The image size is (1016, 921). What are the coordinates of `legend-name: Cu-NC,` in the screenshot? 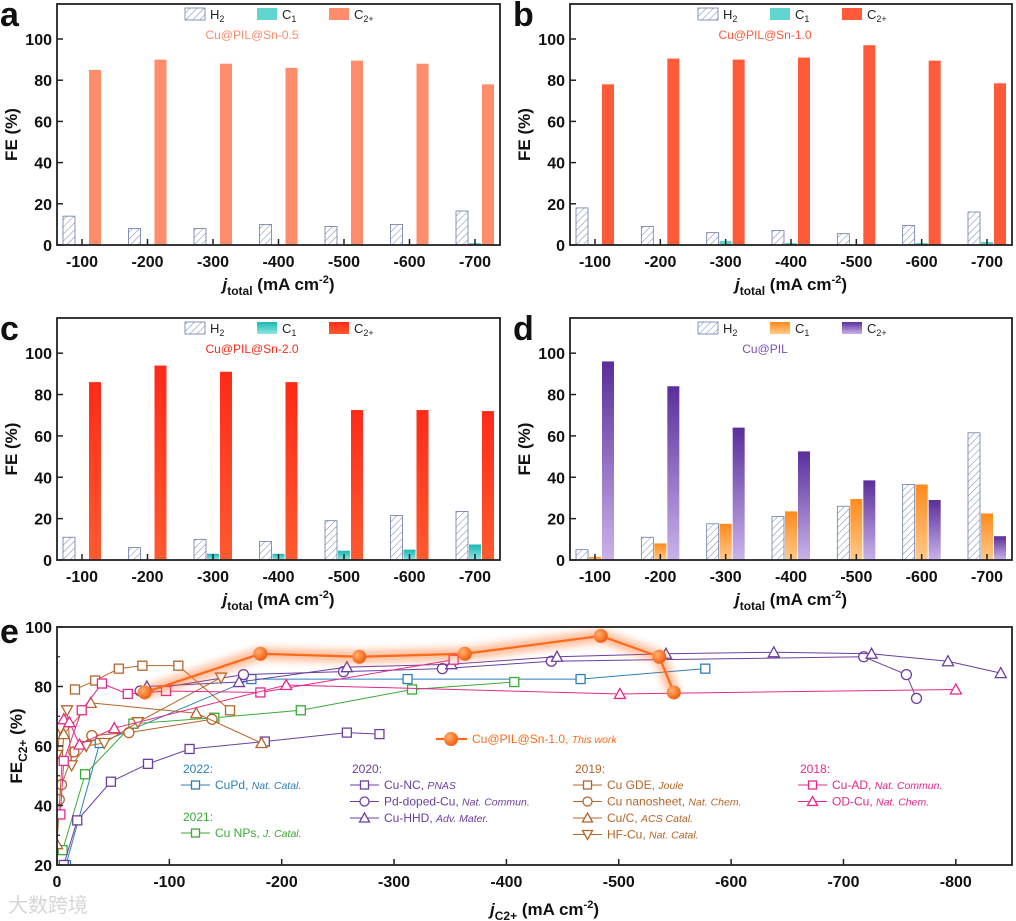 It's located at (405, 785).